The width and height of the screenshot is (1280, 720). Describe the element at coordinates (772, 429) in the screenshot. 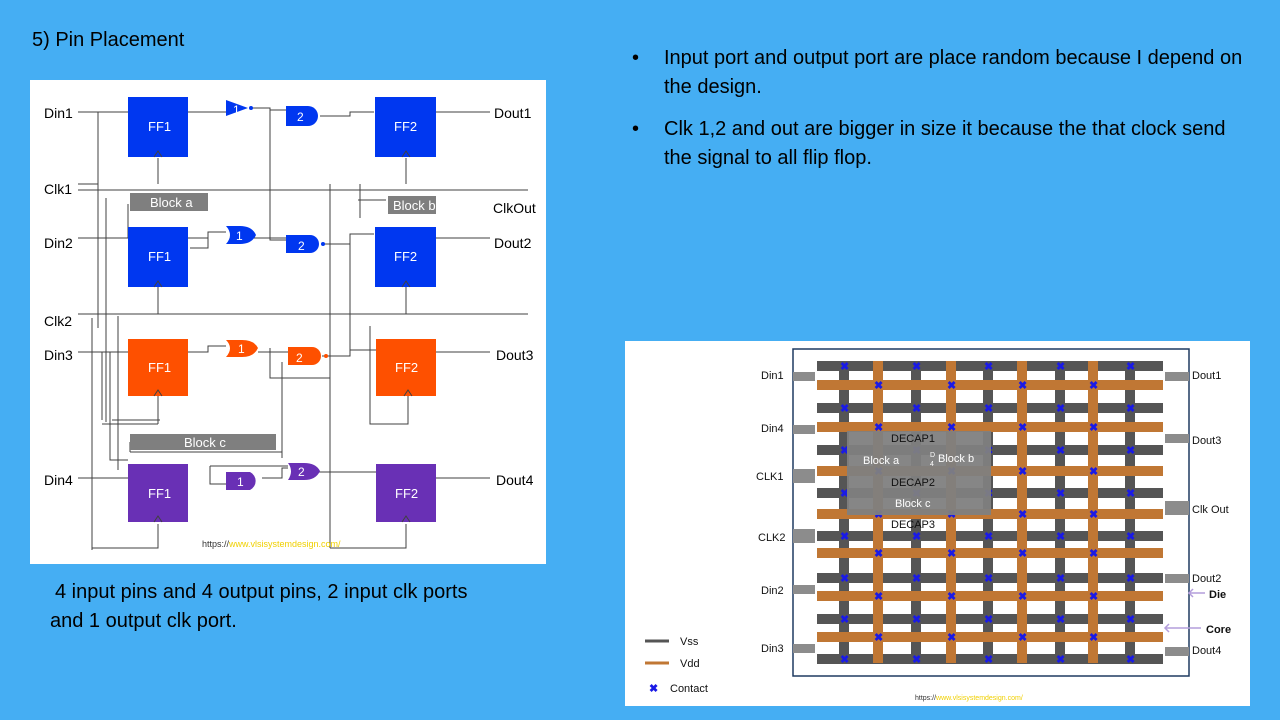

I see `fp-pin-din4: Din4` at that location.